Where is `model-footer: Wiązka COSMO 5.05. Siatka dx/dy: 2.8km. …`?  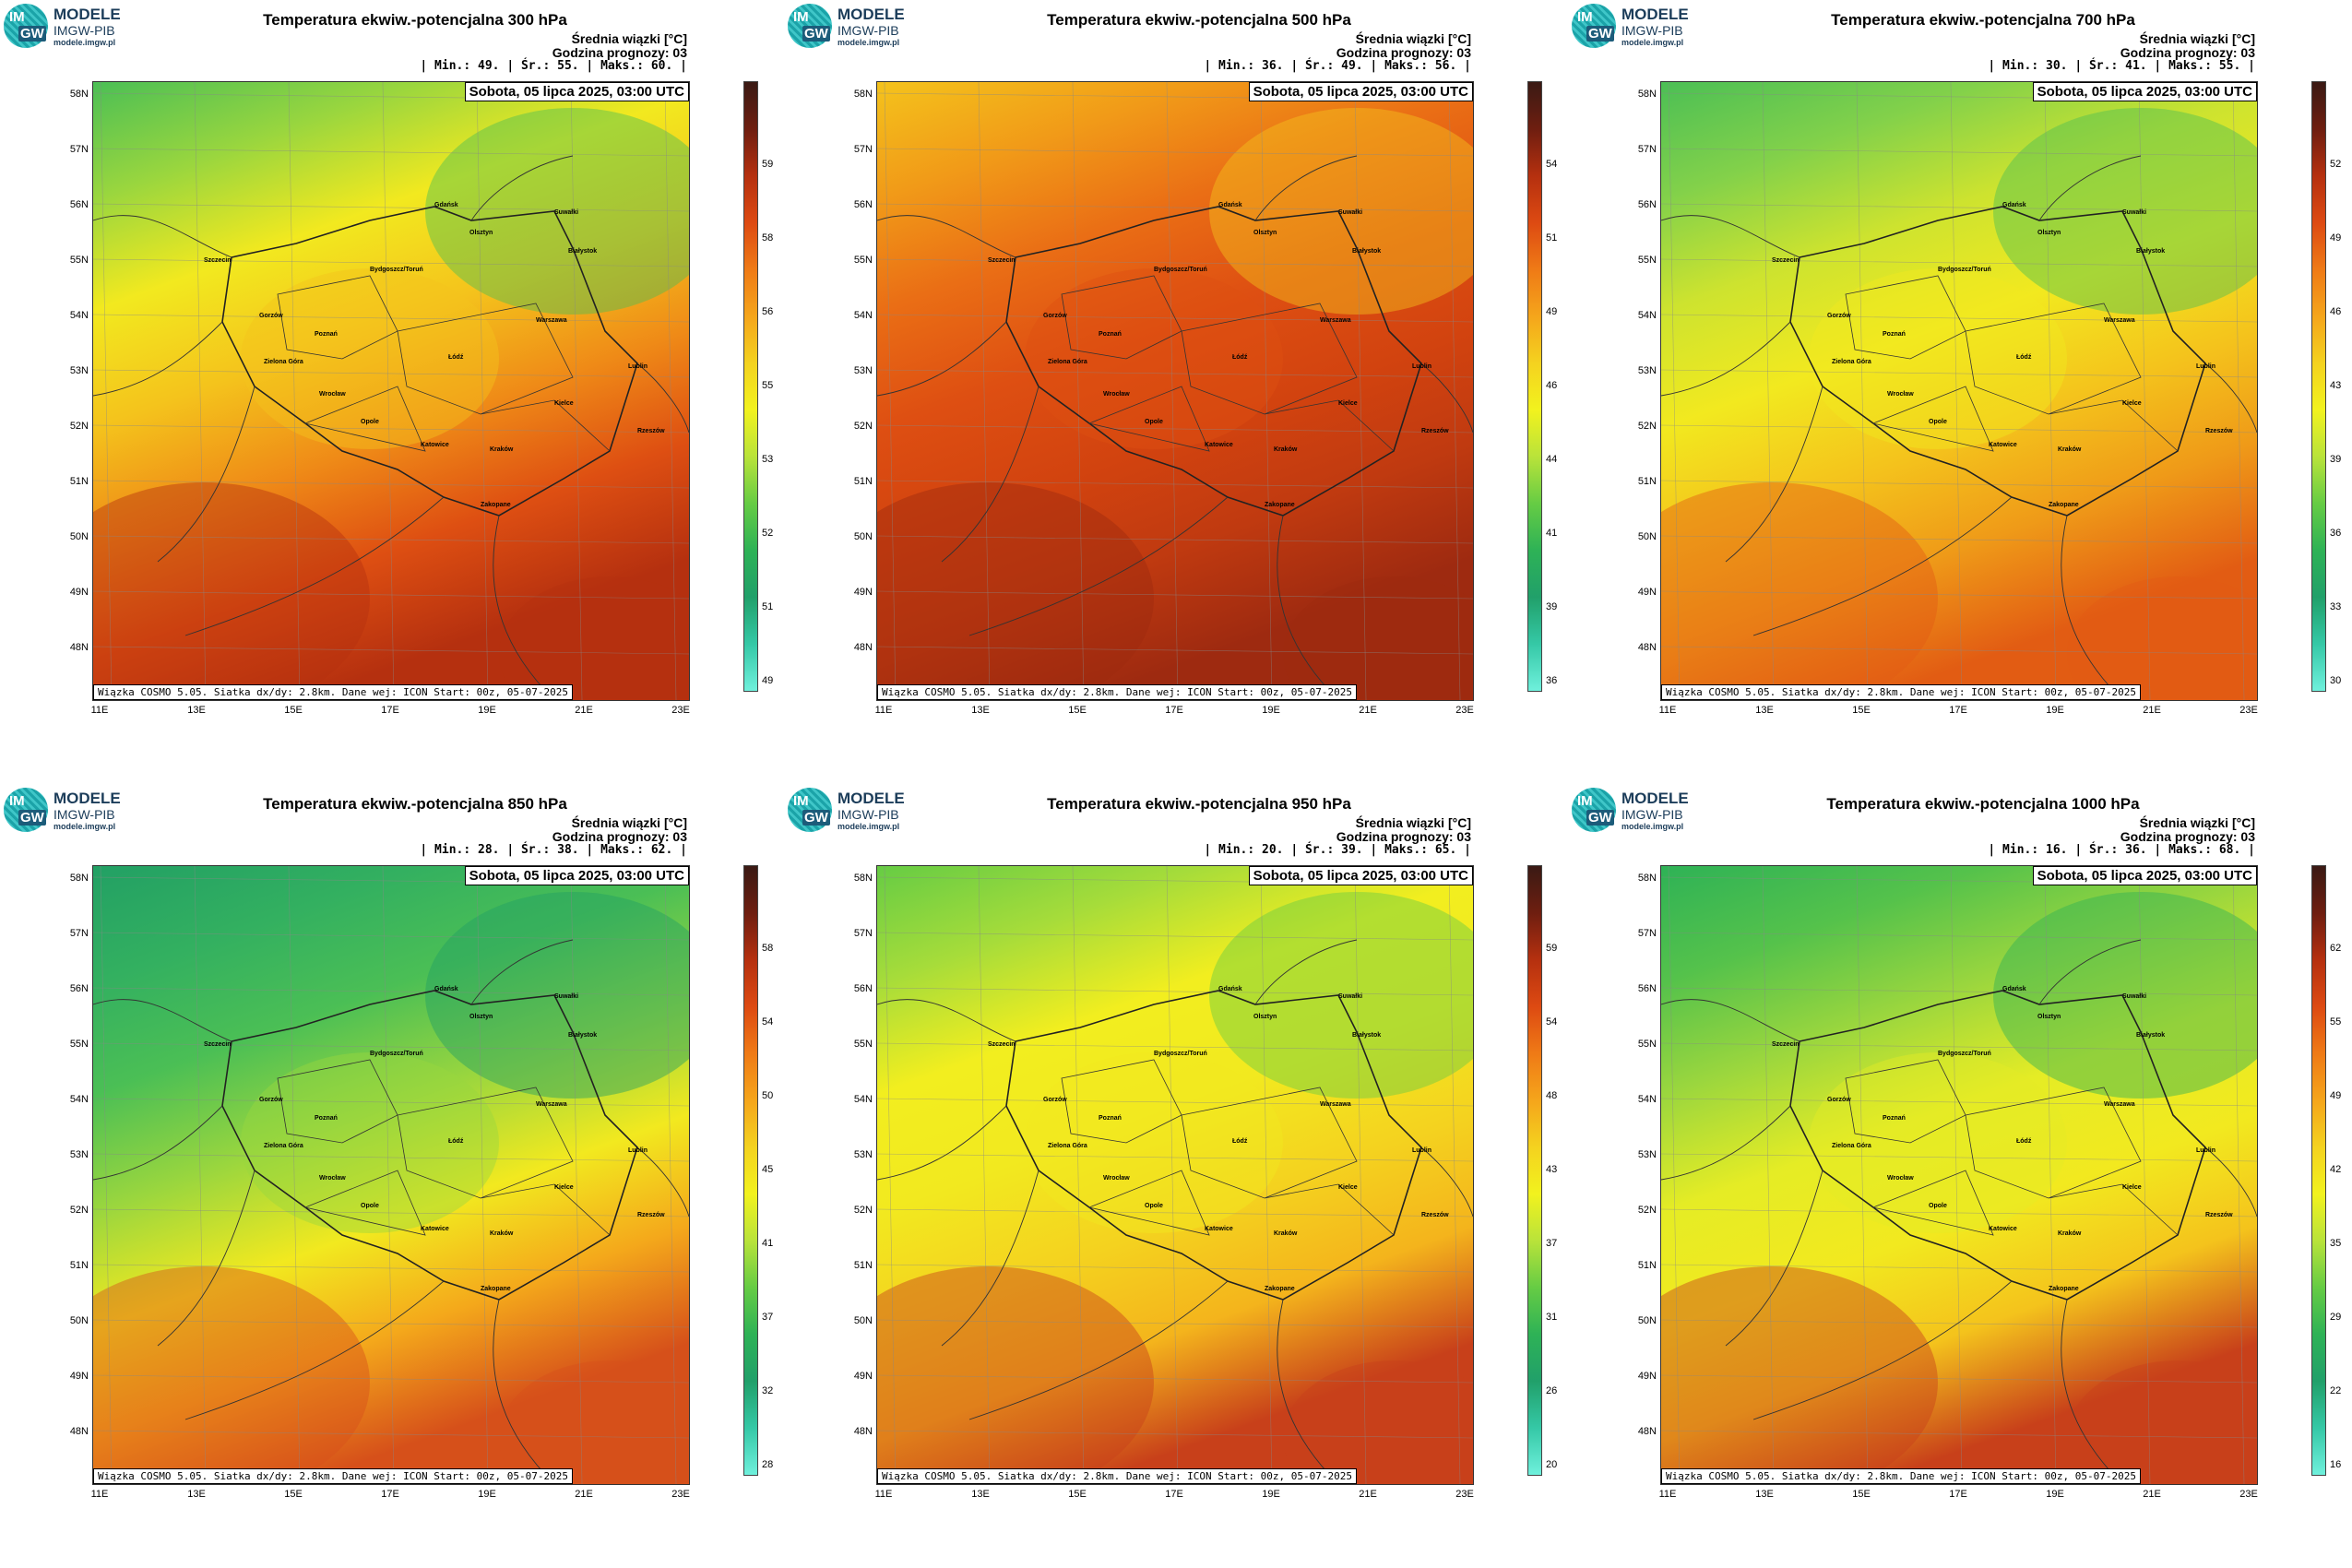 model-footer: Wiązka COSMO 5.05. Siatka dx/dy: 2.8km. … is located at coordinates (1901, 1476).